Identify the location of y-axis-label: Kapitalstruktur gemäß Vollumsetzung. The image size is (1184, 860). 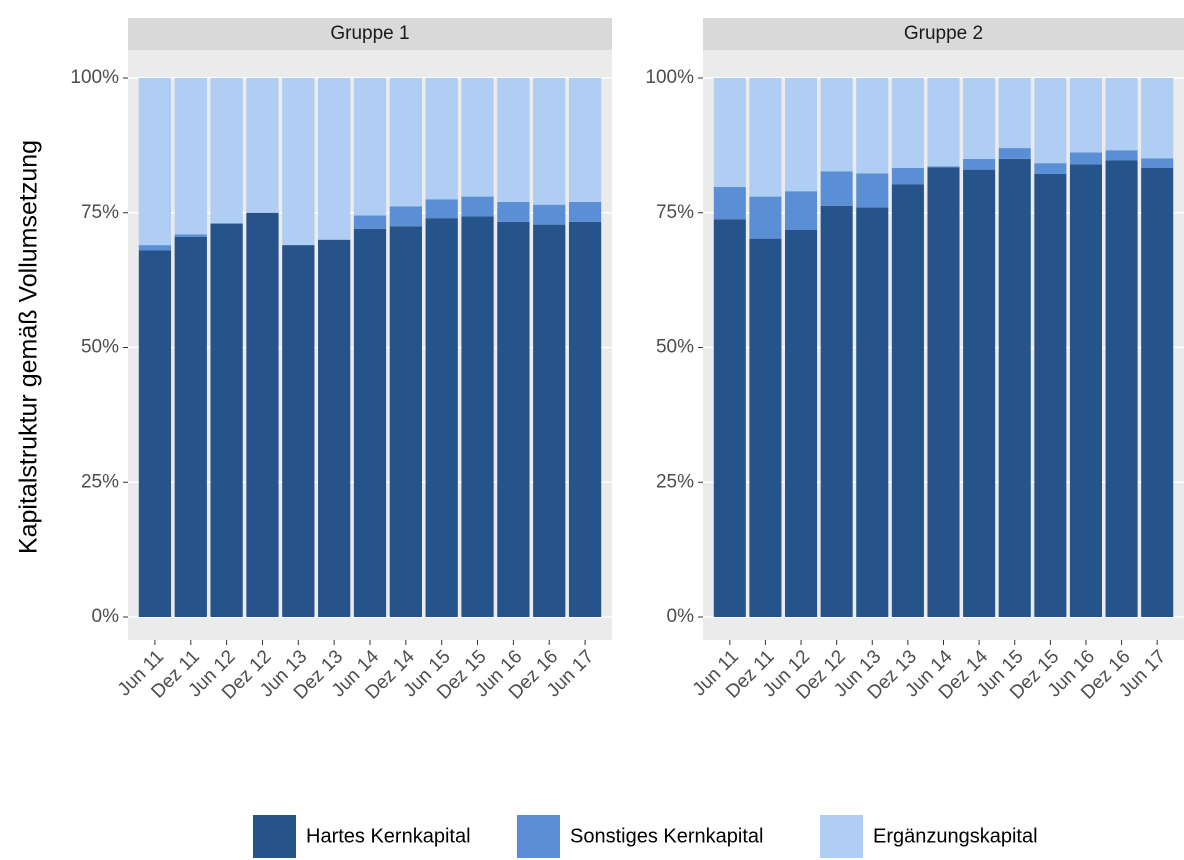
(29, 347).